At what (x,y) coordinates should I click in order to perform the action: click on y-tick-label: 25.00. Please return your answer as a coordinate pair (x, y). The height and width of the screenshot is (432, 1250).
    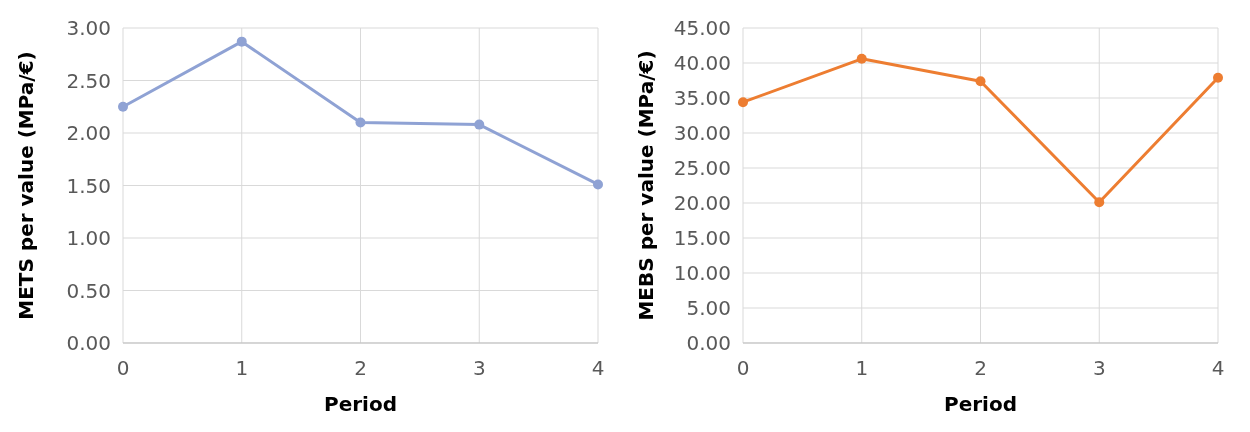
    Looking at the image, I should click on (702, 168).